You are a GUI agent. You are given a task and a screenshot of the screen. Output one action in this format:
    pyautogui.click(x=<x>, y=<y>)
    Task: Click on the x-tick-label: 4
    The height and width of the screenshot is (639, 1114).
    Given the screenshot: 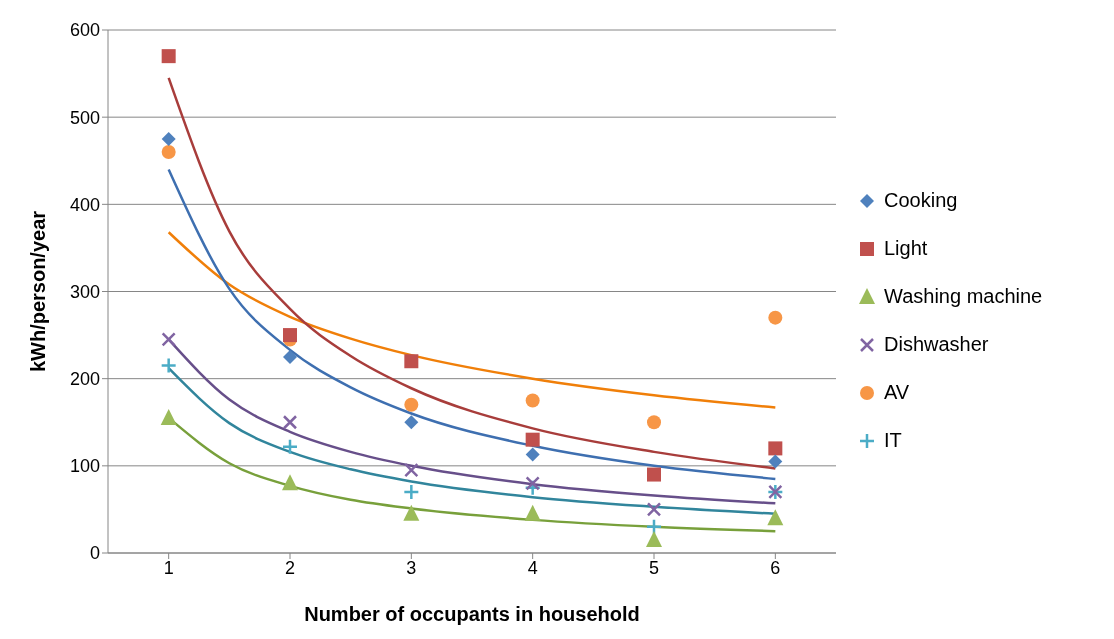 What is the action you would take?
    pyautogui.click(x=532, y=567)
    